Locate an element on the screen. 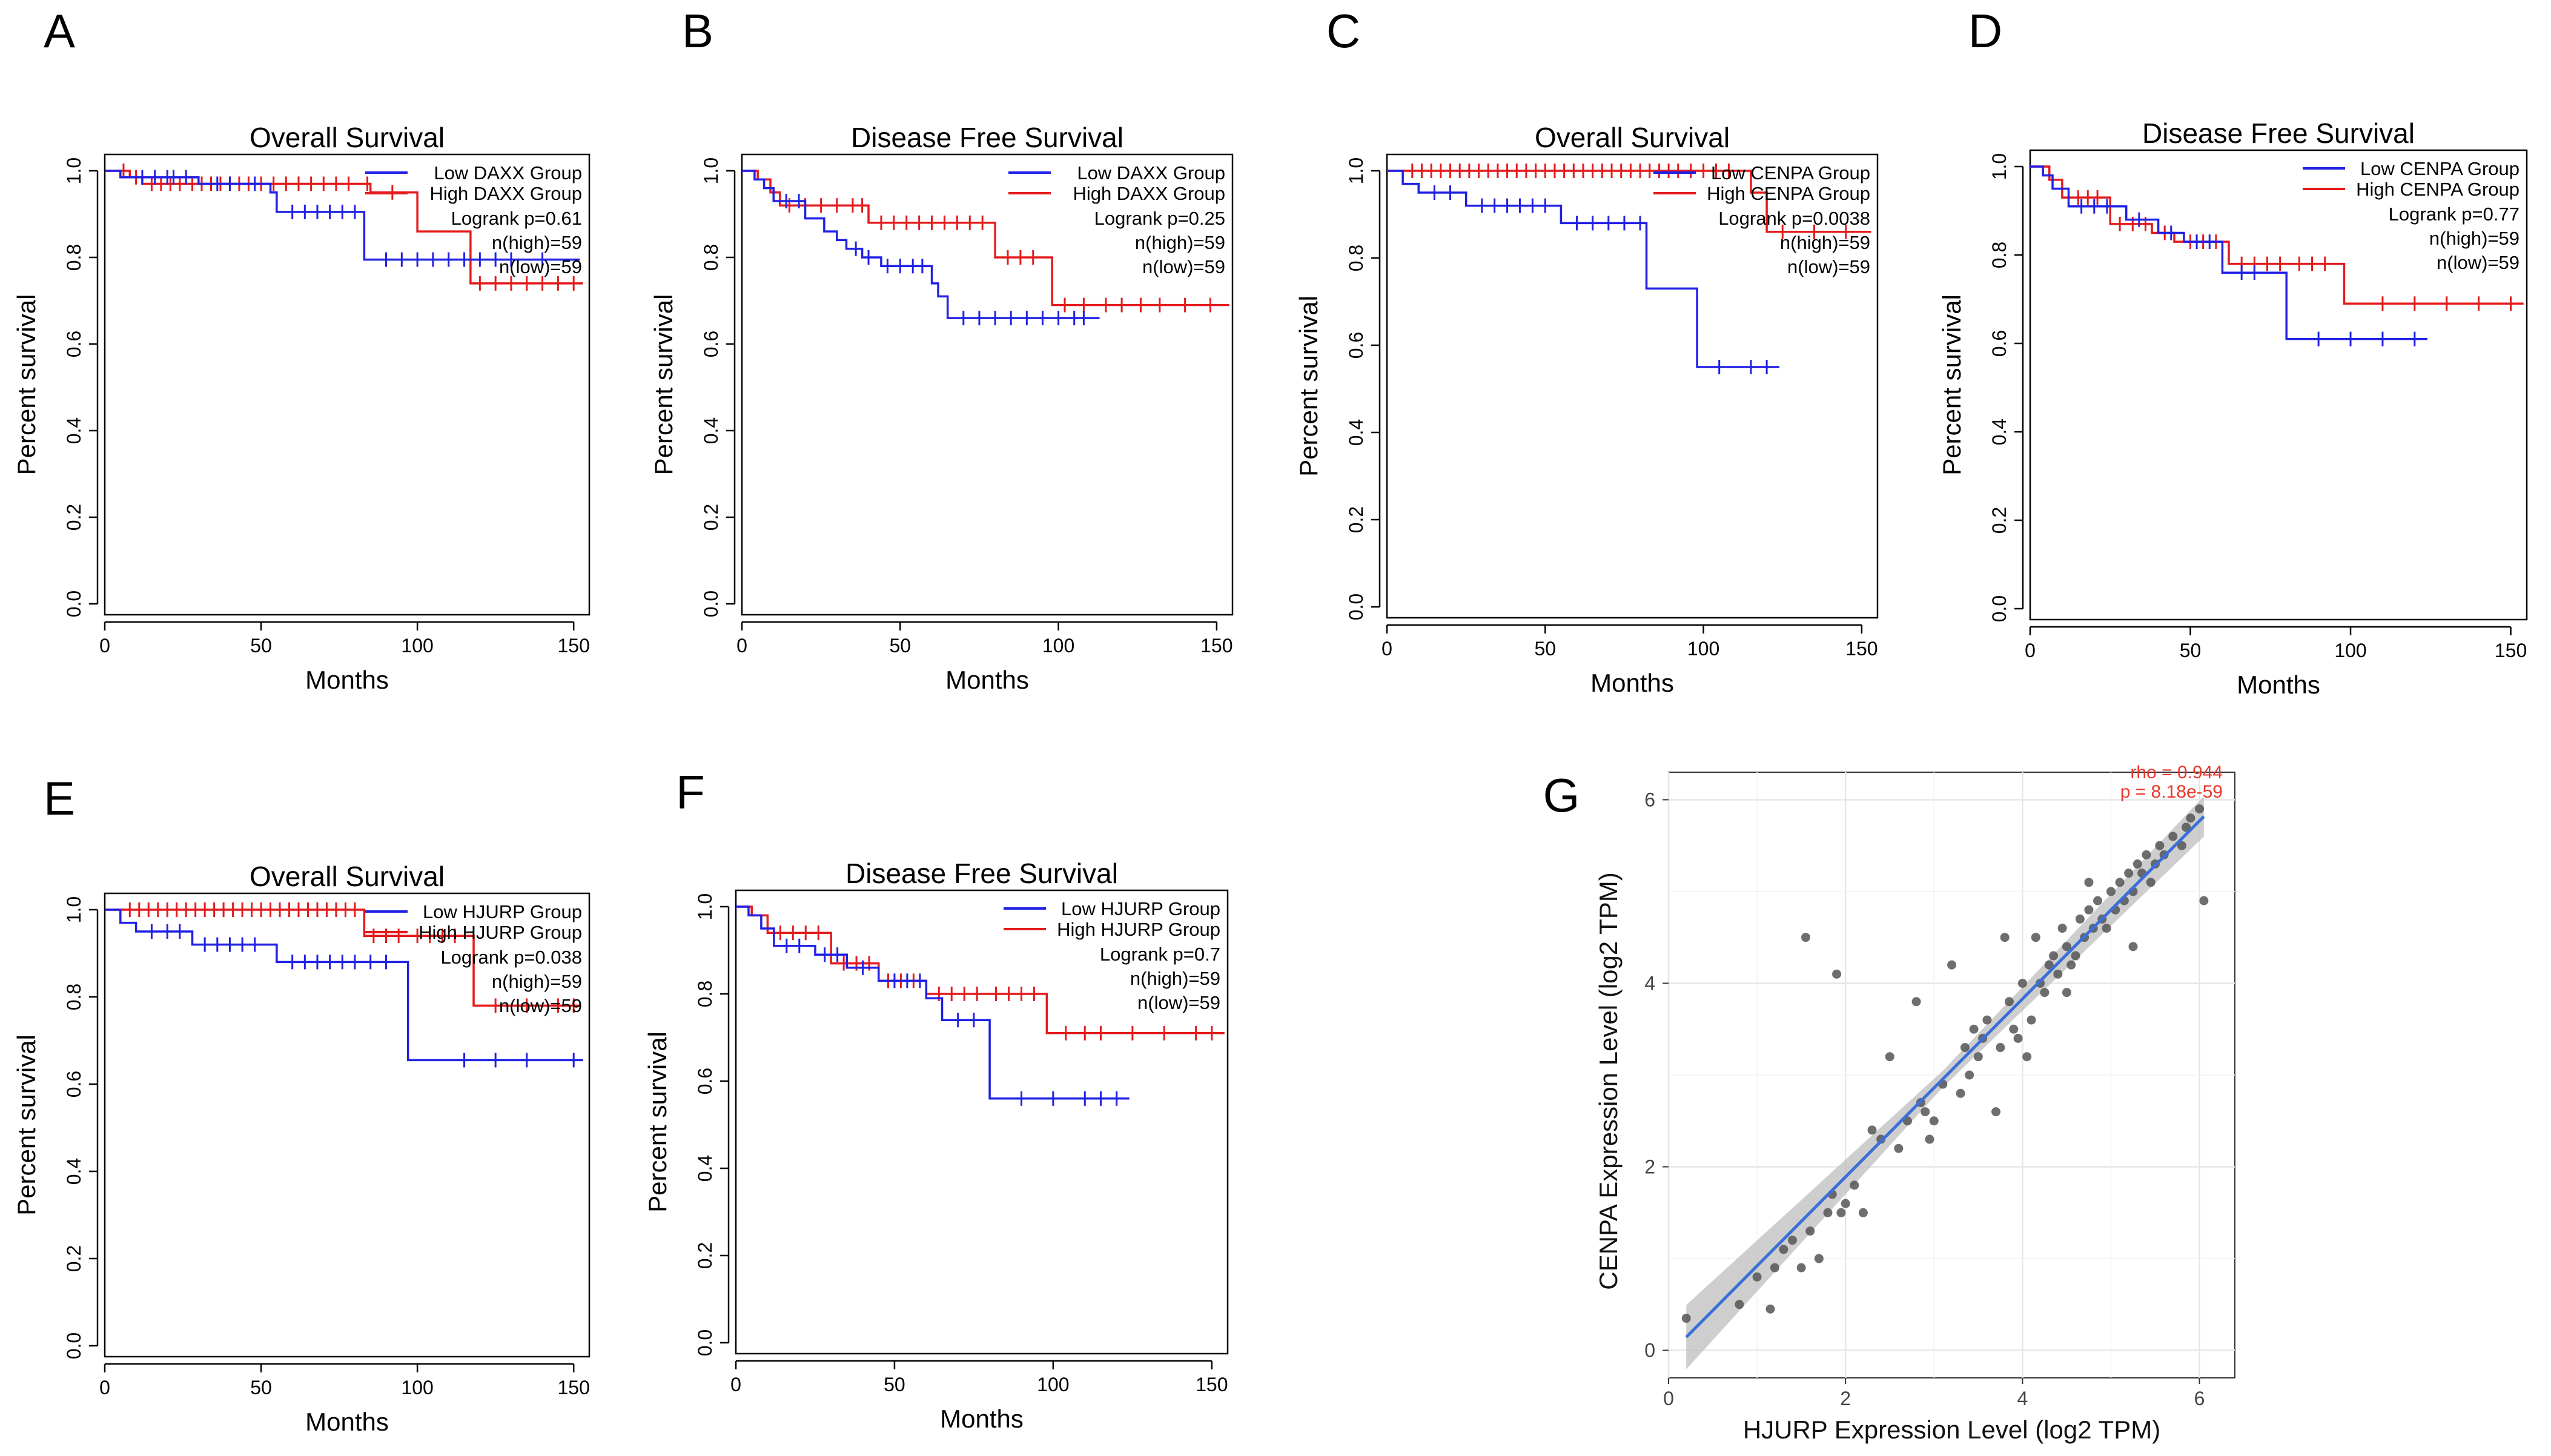  legend-entry: High DAXX Group is located at coordinates (1149, 193).